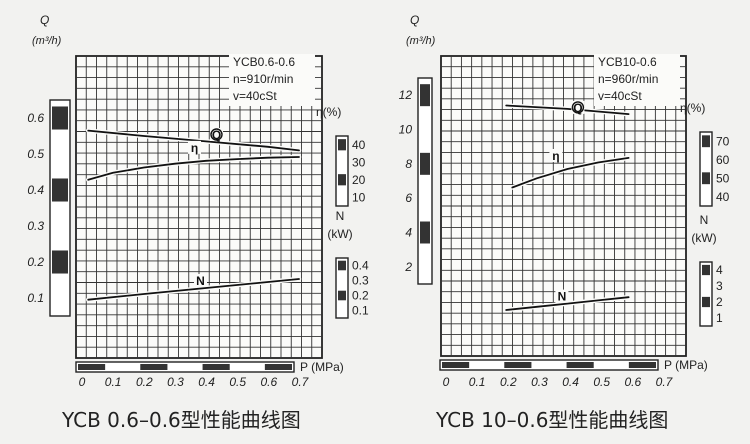 Image resolution: width=750 pixels, height=444 pixels. I want to click on info-line: YCB0.6-0.6, so click(264, 62).